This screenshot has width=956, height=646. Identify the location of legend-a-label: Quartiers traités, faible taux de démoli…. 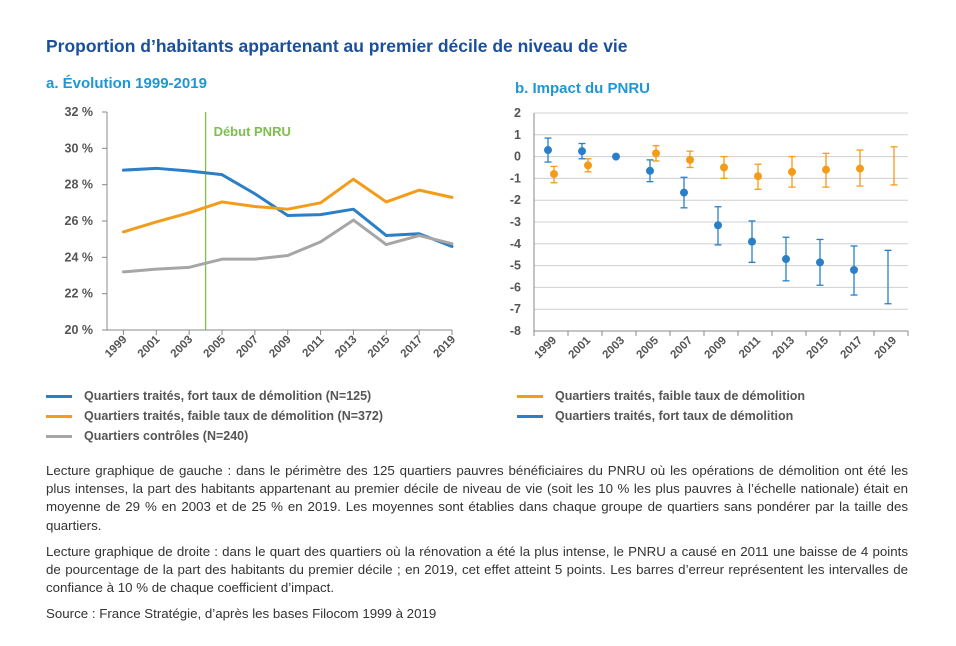
(234, 416).